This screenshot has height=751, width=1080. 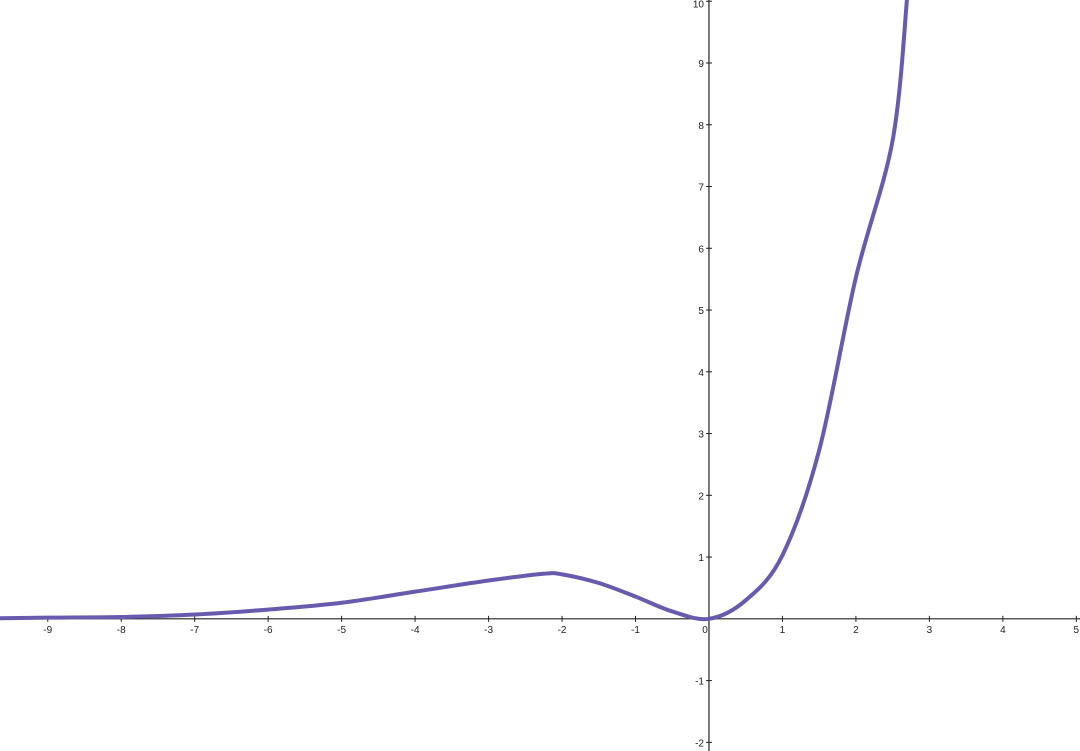 What do you see at coordinates (701, 496) in the screenshot?
I see `y-tick-label: 2` at bounding box center [701, 496].